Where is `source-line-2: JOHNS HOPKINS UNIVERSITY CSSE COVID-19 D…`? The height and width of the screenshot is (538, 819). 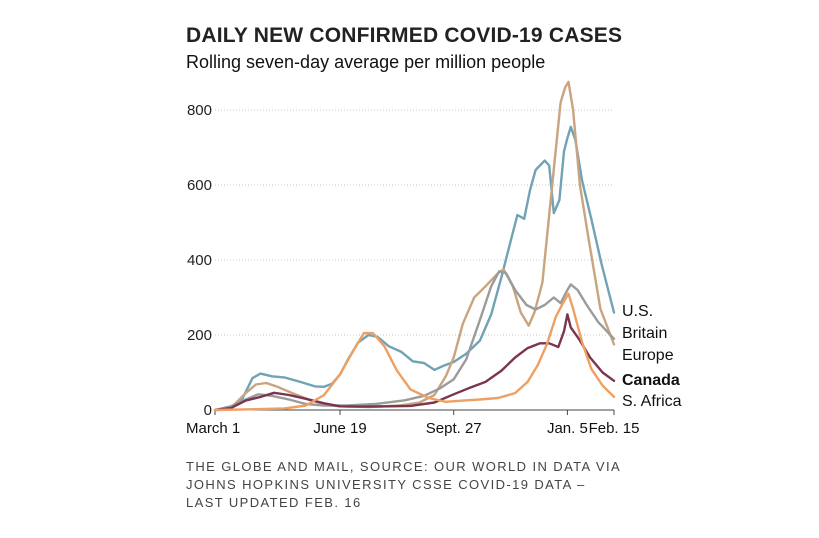 source-line-2: JOHNS HOPKINS UNIVERSITY CSSE COVID-19 D… is located at coordinates (386, 484).